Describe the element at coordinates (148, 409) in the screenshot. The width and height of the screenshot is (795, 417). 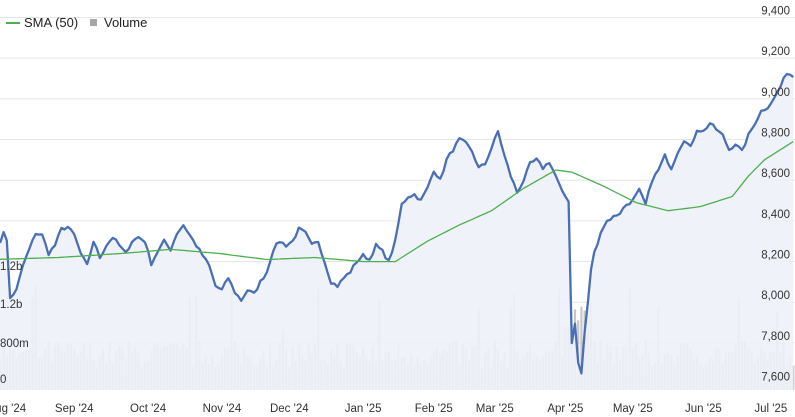
I see `x-tick-label: Oct '24` at that location.